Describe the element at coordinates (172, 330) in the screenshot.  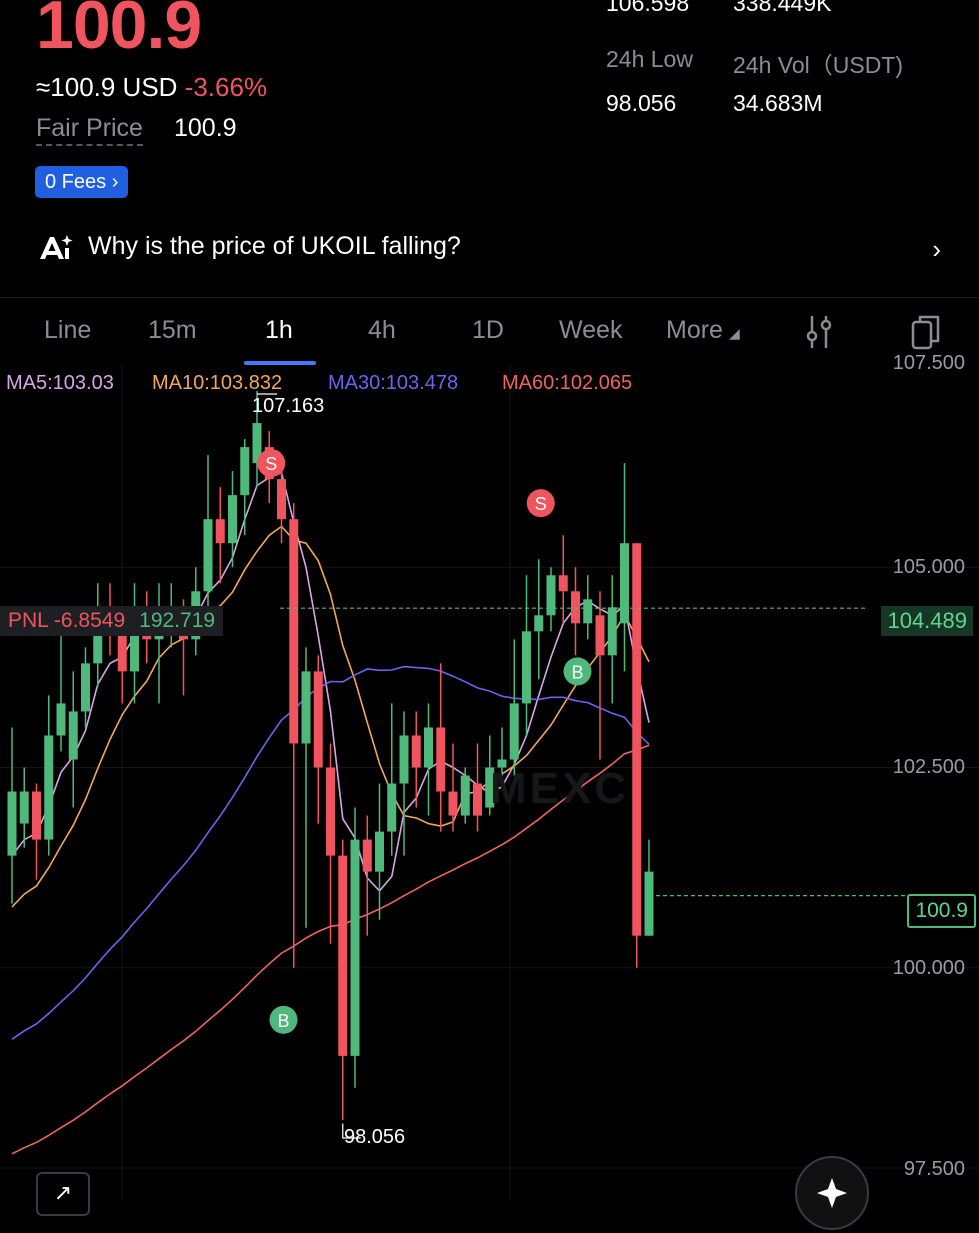
I see `tab-15m: 15m` at that location.